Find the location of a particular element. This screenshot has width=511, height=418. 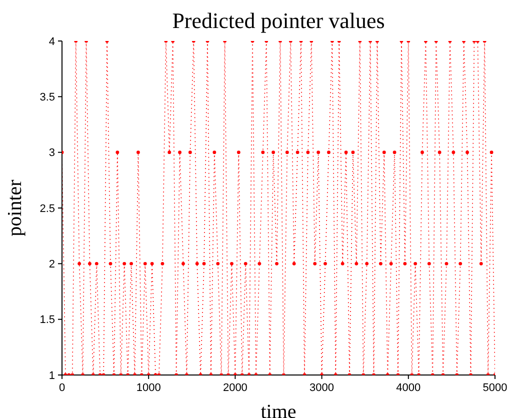

chart-title: Predicted pointer values is located at coordinates (278, 21).